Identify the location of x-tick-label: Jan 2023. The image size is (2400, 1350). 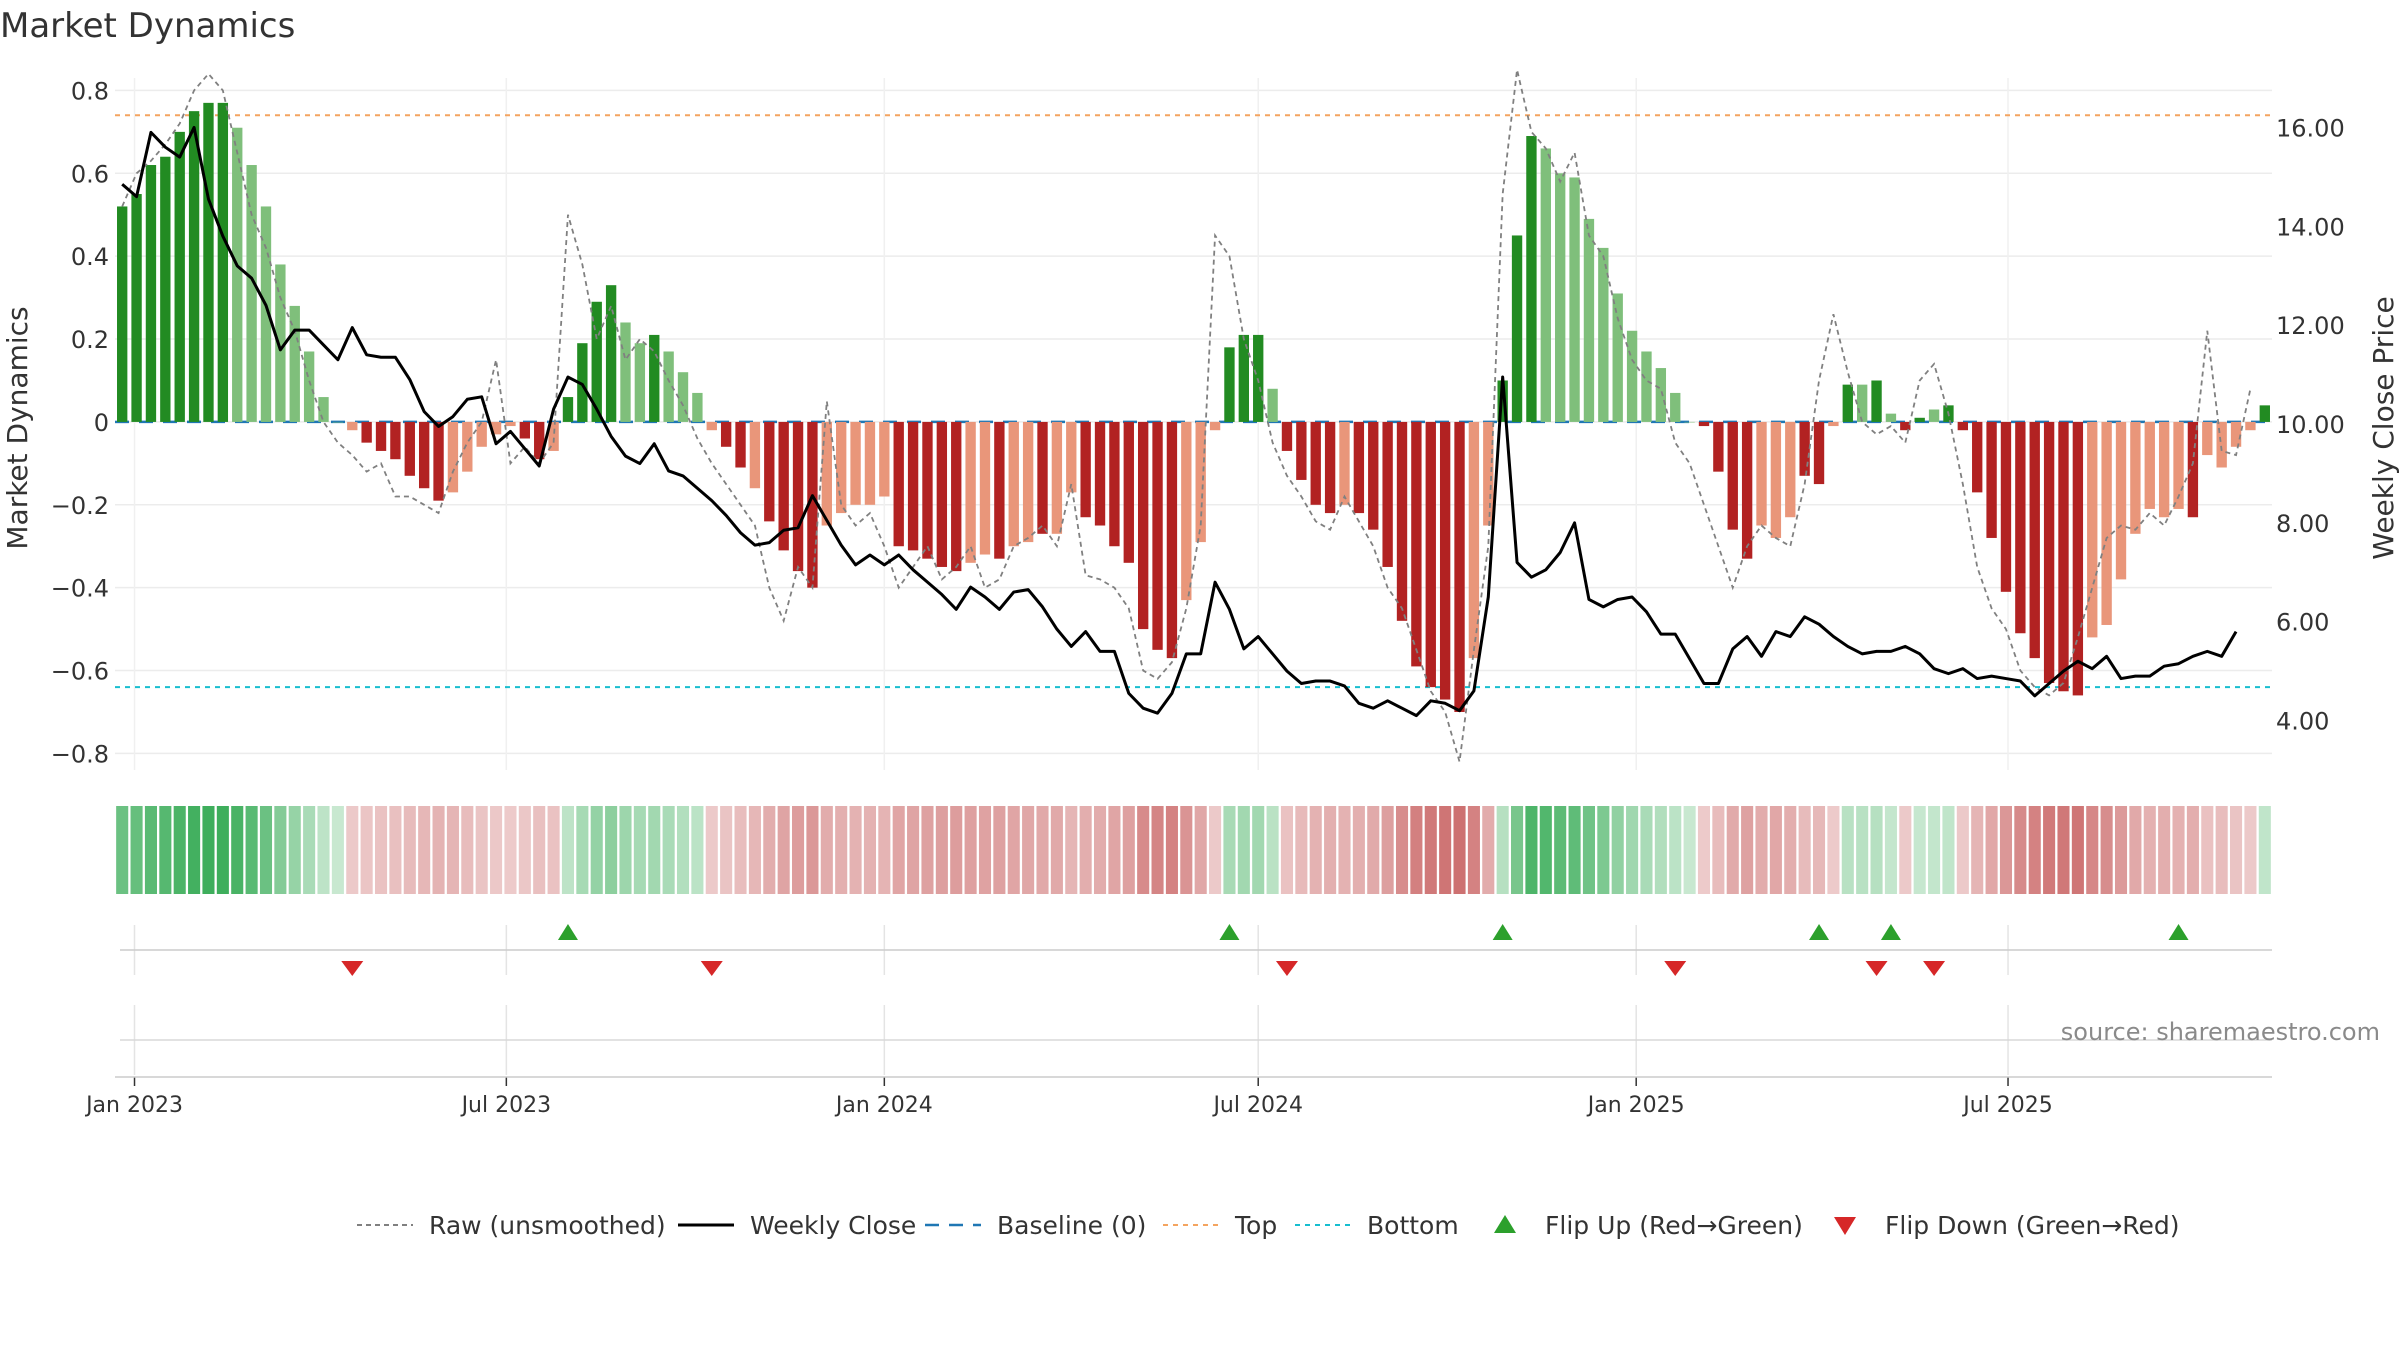
(133, 1105).